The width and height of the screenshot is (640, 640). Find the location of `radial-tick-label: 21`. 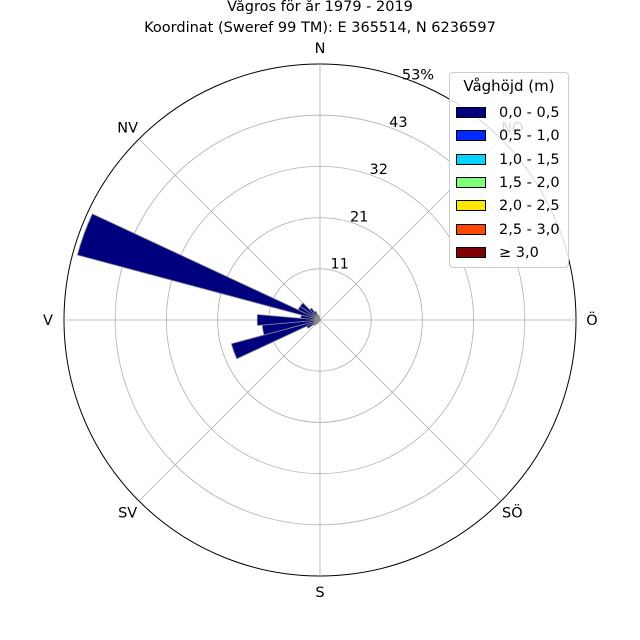

radial-tick-label: 21 is located at coordinates (359, 217).